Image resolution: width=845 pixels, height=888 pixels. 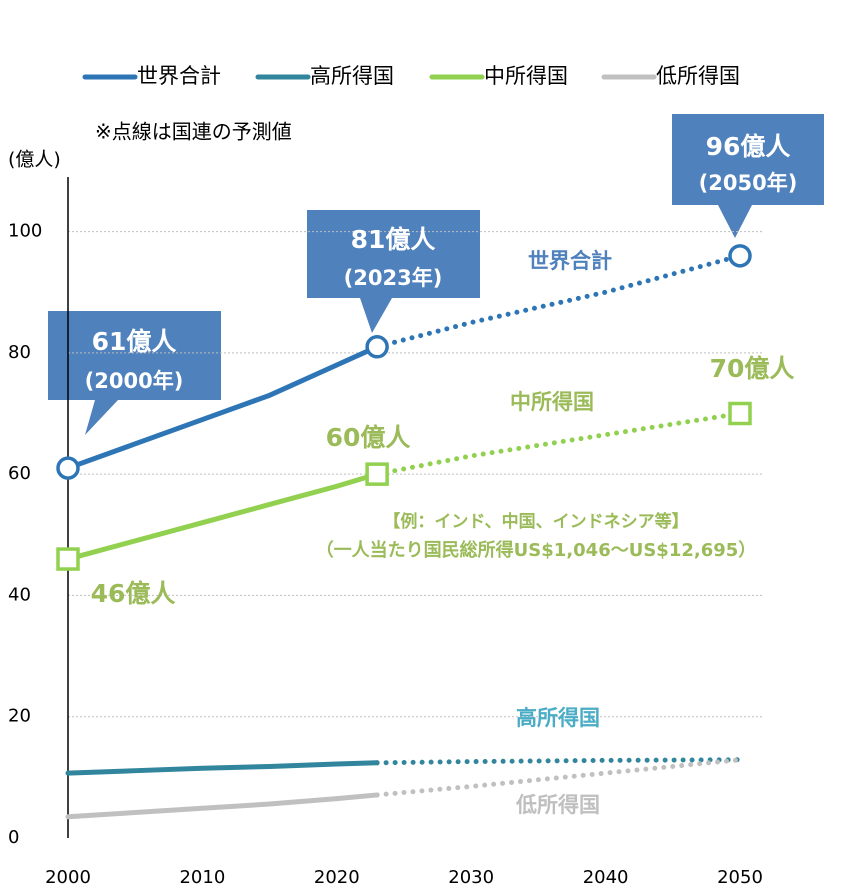 I want to click on series-label: 中所得国, so click(x=552, y=402).